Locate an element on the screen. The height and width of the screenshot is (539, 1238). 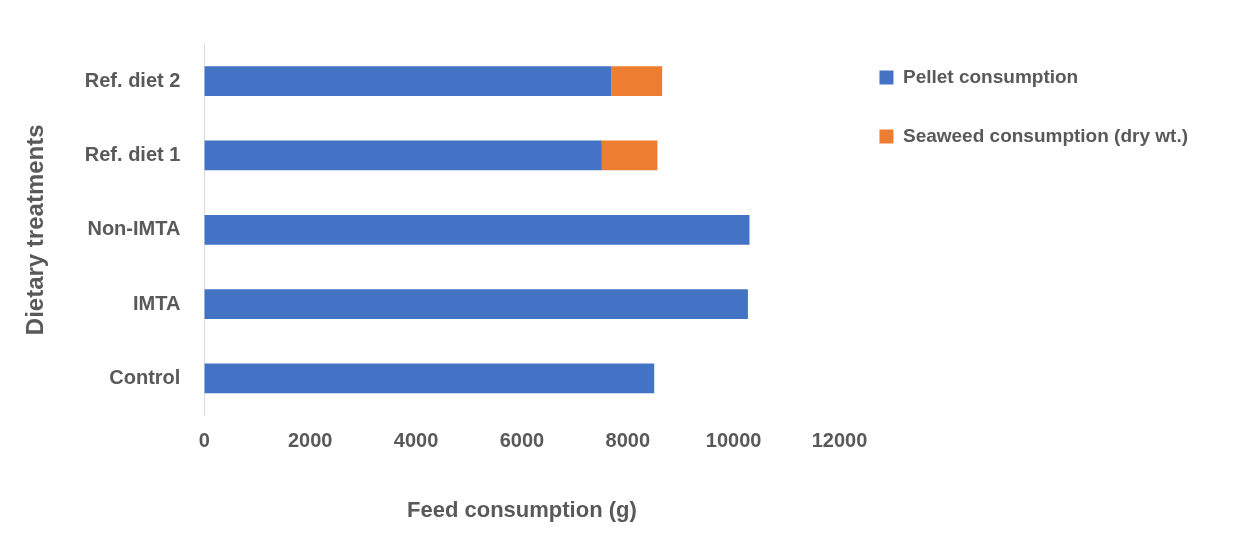
x-tick-label: 0 is located at coordinates (204, 440).